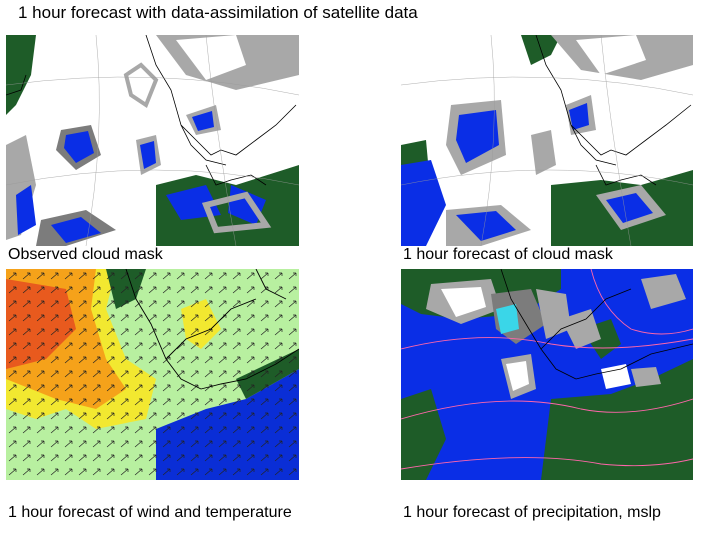 The image size is (720, 540). What do you see at coordinates (508, 254) in the screenshot?
I see `caption-forecast-cloud-mask: 1 hour forecast of cloud mask` at bounding box center [508, 254].